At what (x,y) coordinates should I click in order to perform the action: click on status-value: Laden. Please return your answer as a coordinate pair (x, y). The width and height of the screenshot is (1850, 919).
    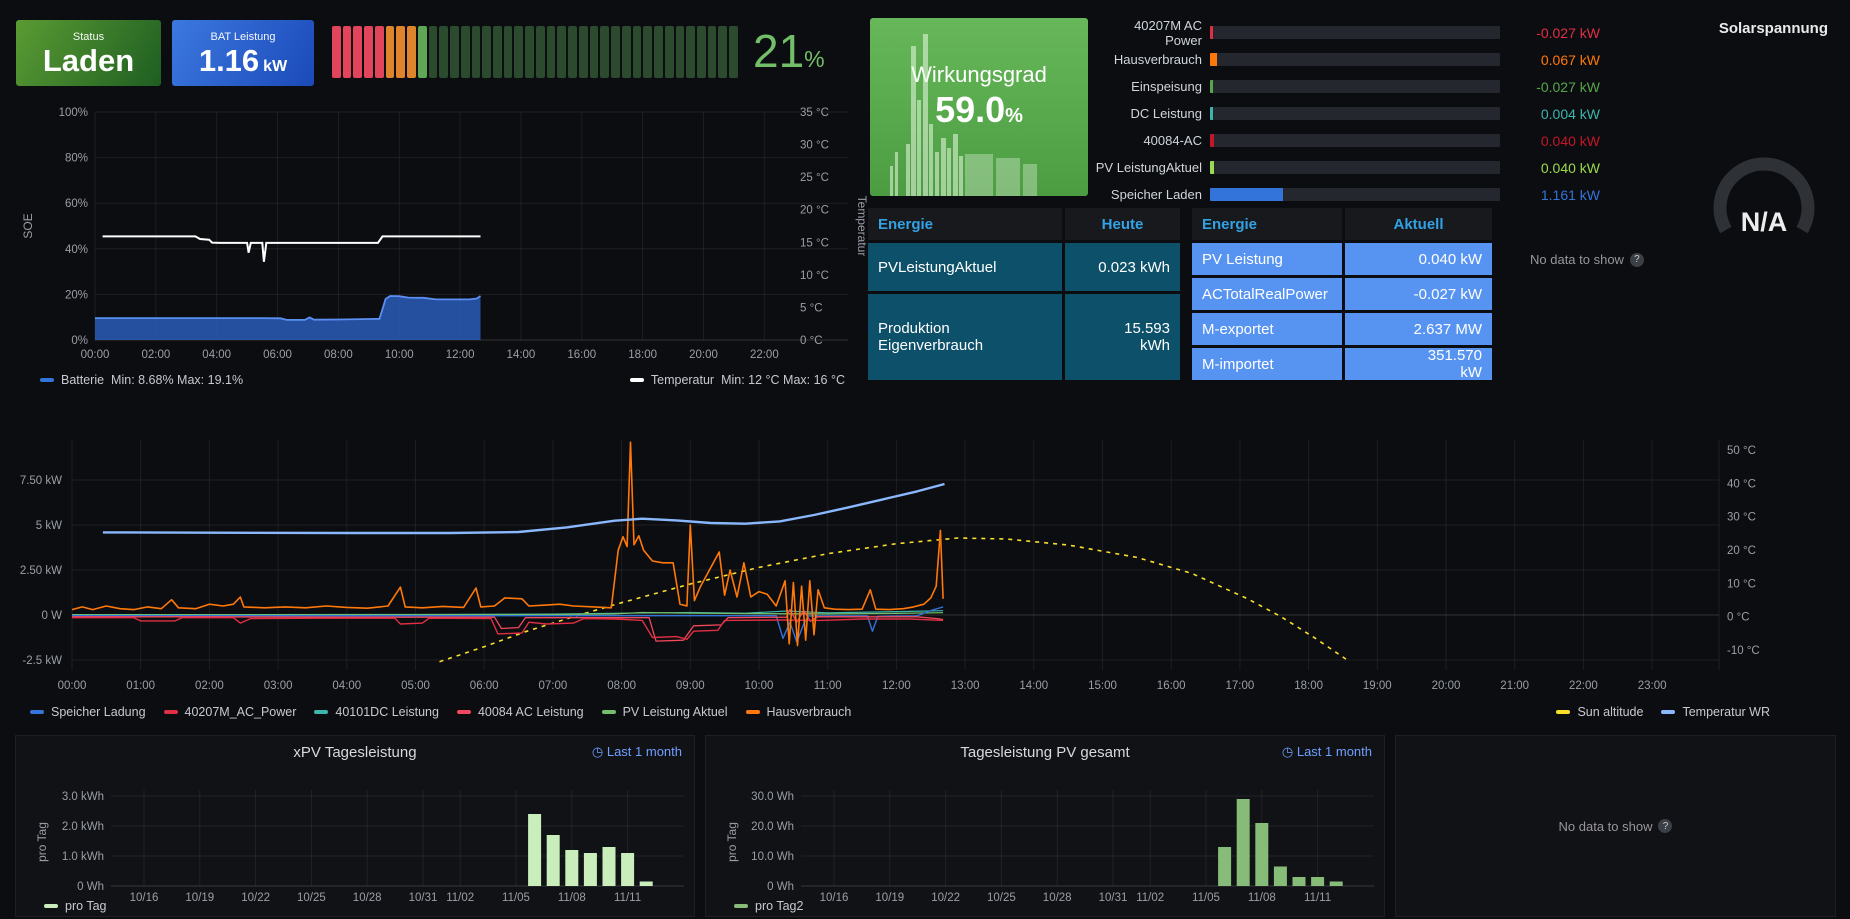
    Looking at the image, I should click on (88, 60).